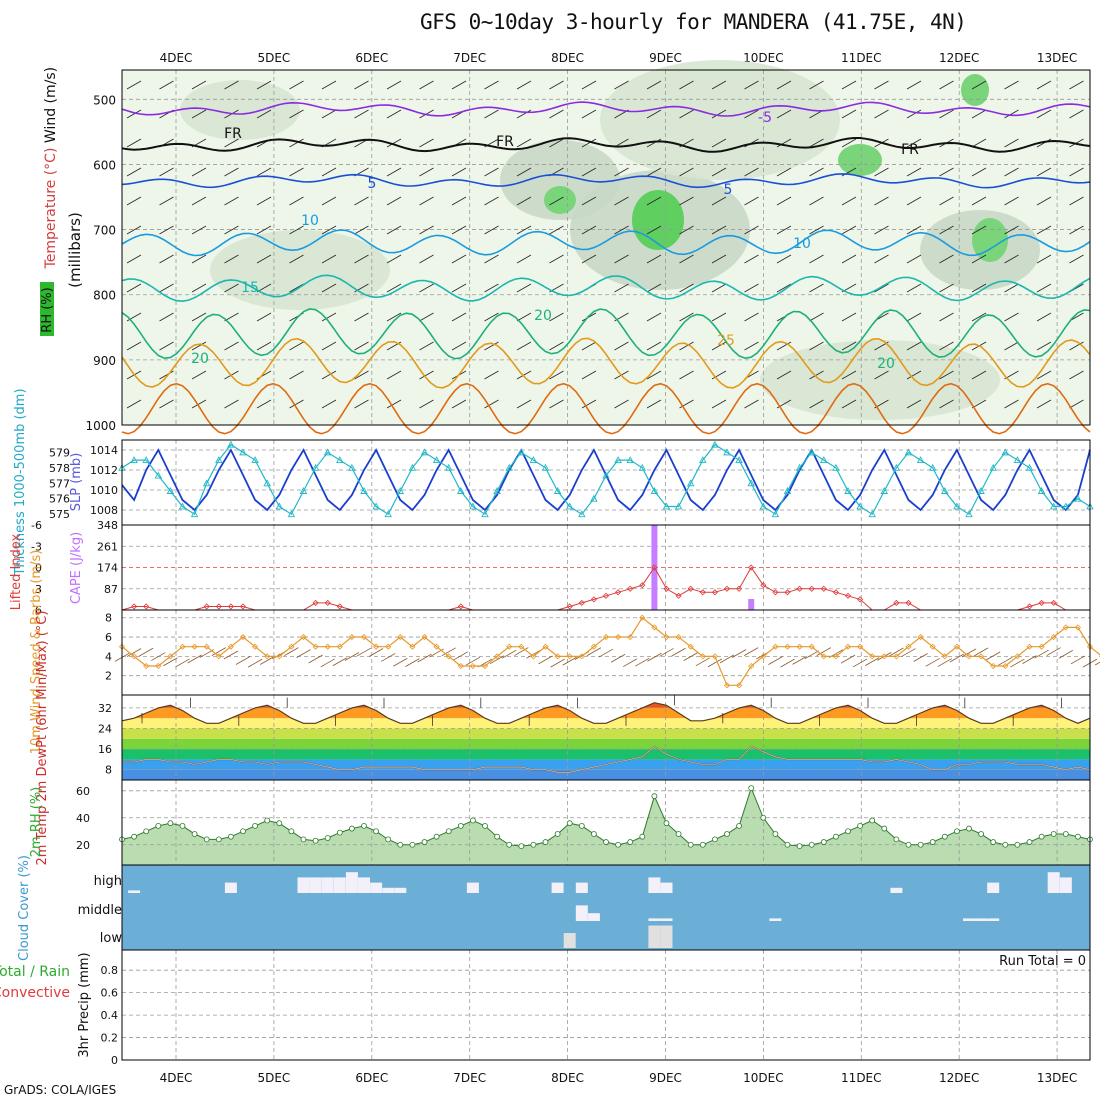  What do you see at coordinates (42, 738) in the screenshot?
I see `axis-label-temp2m: 2m Temp 2m DewPt (6hr Min/Max) (°C)` at bounding box center [42, 738].